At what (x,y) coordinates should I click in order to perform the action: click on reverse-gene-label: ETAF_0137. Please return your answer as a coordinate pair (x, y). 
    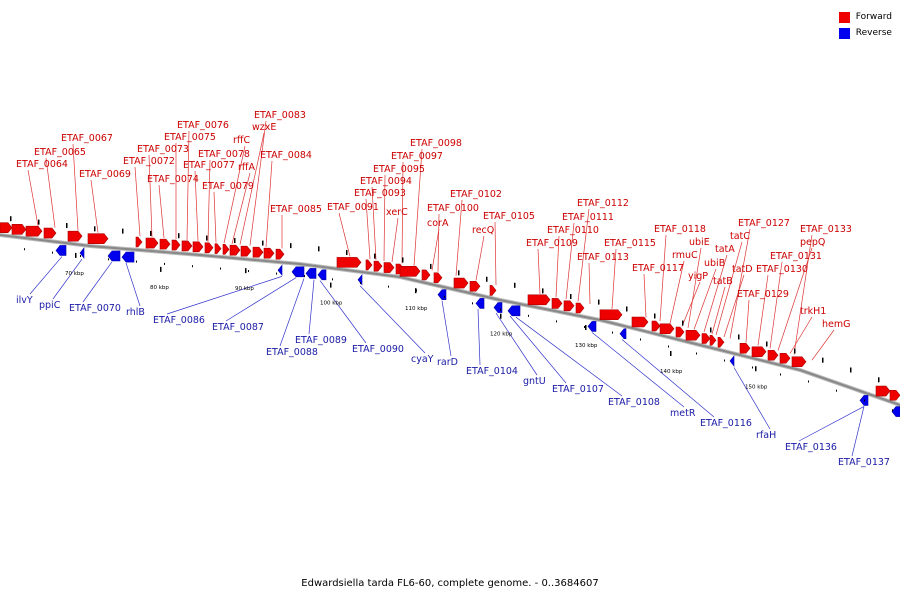
    Looking at the image, I should click on (864, 462).